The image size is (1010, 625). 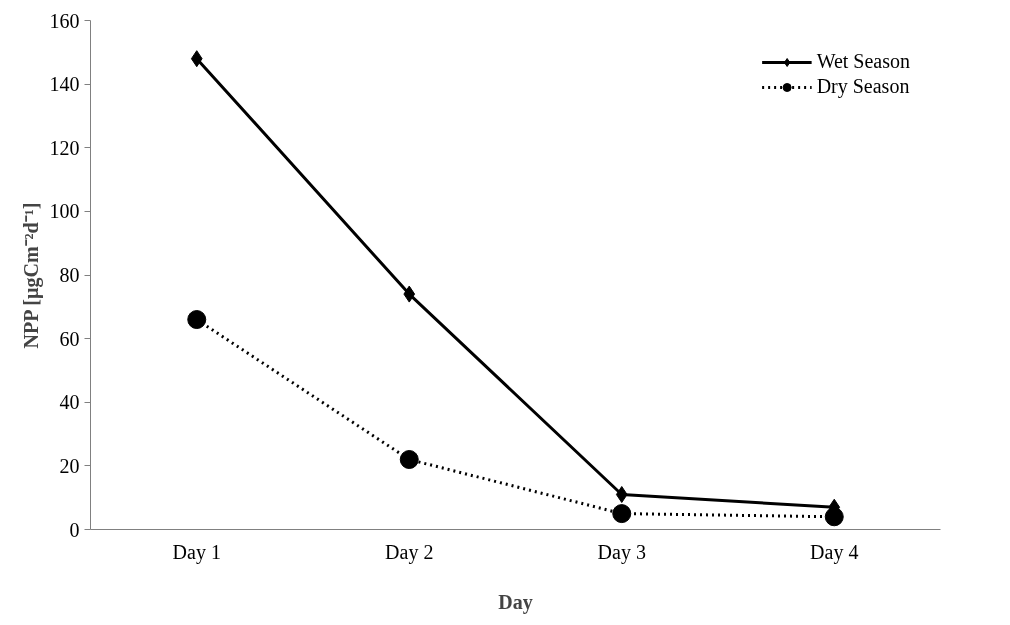 I want to click on y-tick-label: 100, so click(x=64, y=211).